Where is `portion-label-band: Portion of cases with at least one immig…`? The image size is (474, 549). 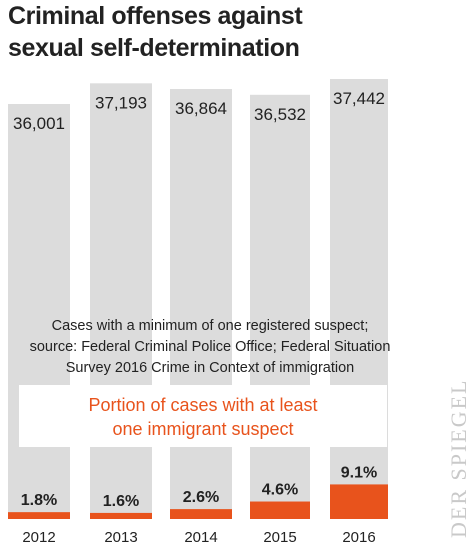 portion-label-band: Portion of cases with at least one immig… is located at coordinates (203, 416).